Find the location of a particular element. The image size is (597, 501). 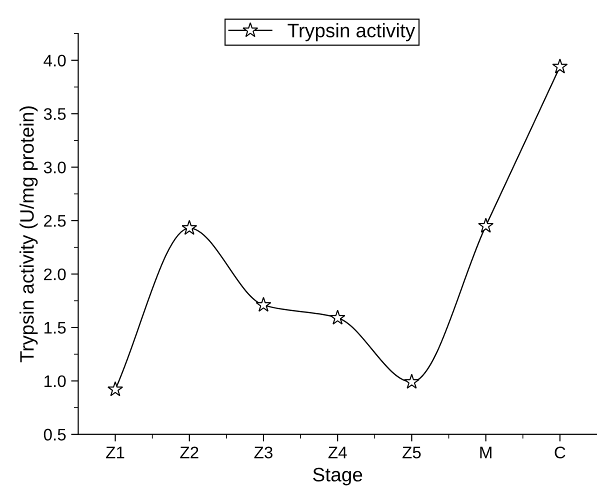

y-tick-label: 3.0 is located at coordinates (55, 168).